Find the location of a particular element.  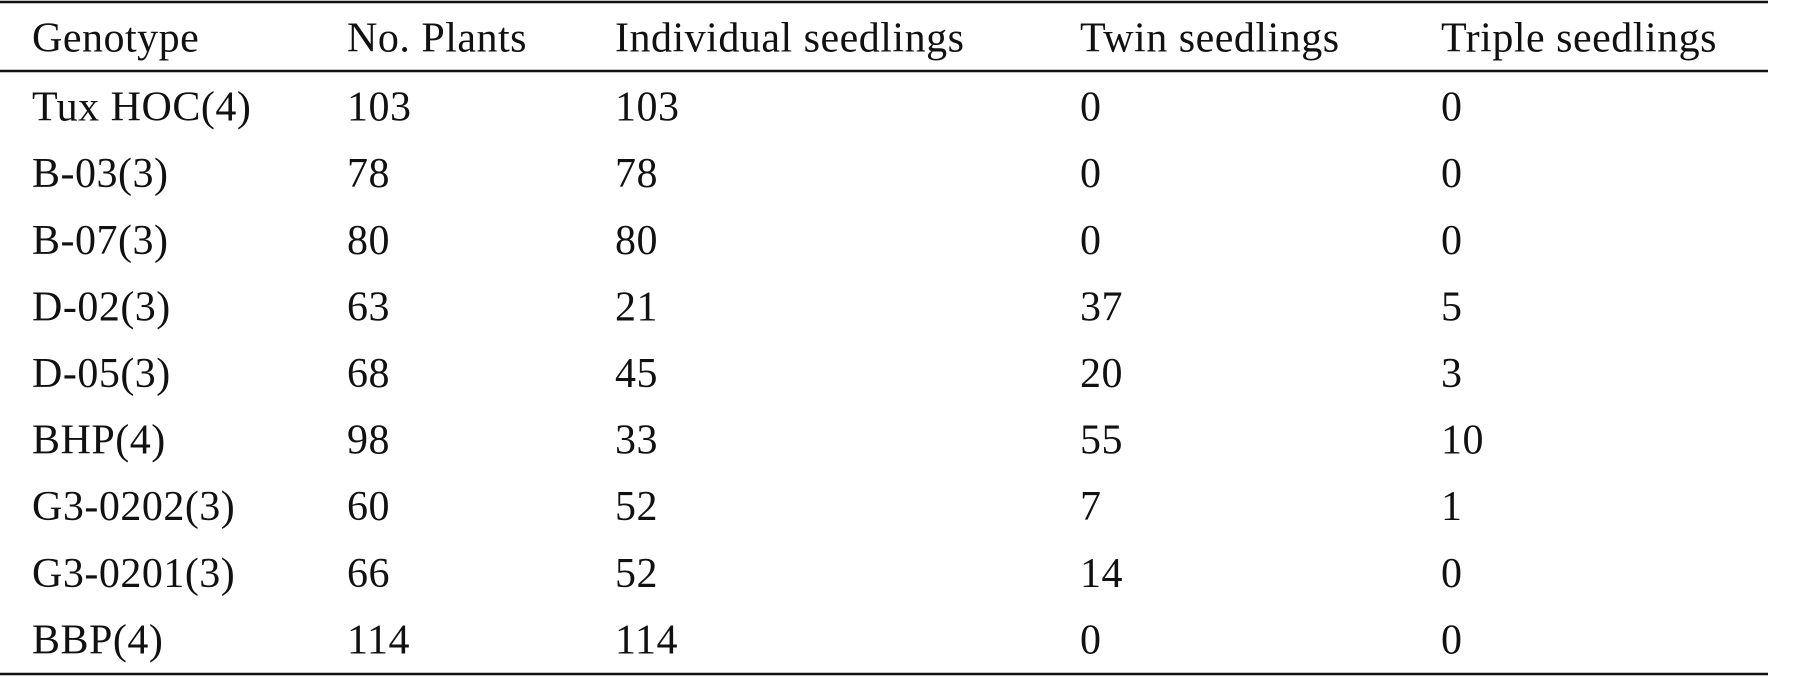

cell: D-05(3) is located at coordinates (101, 374).